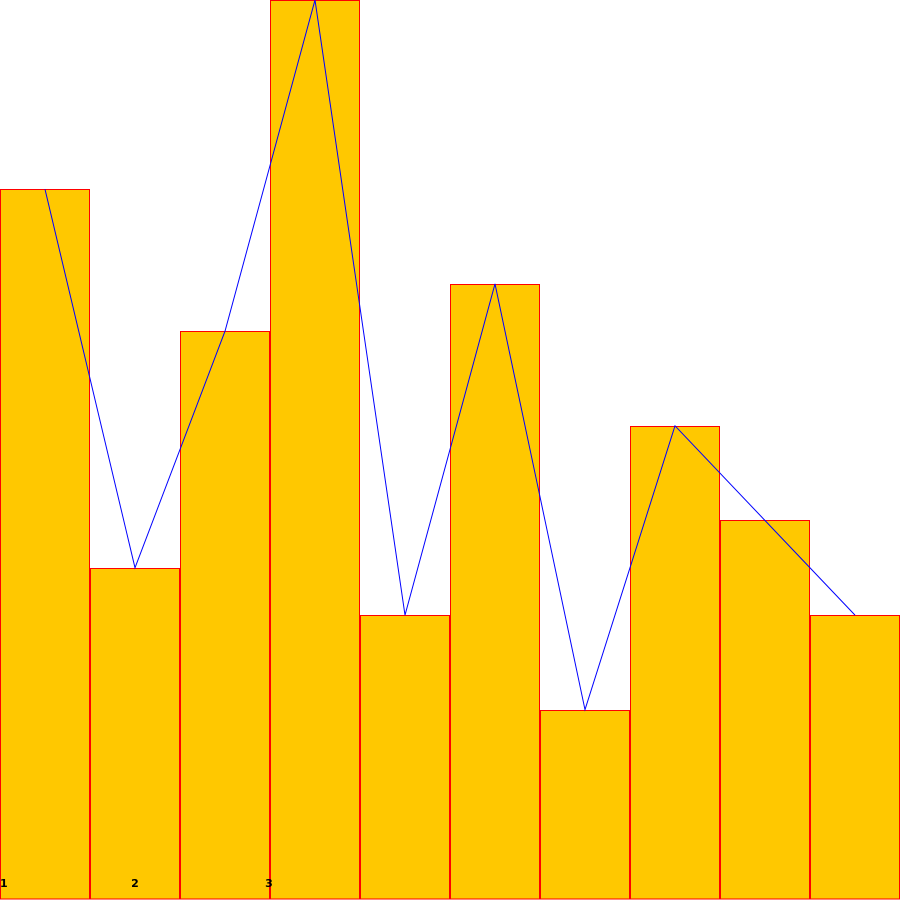  What do you see at coordinates (269, 883) in the screenshot?
I see `x-tick-label-3: 3` at bounding box center [269, 883].